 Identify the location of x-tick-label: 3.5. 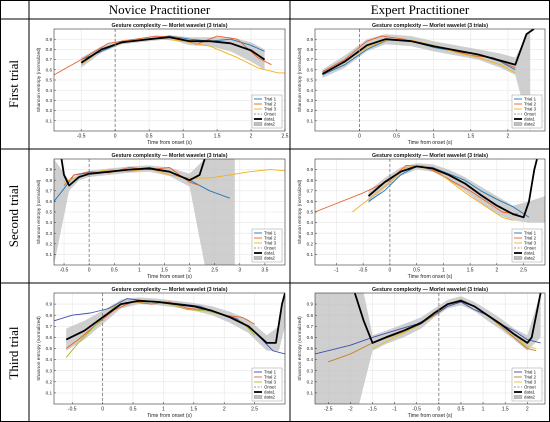
(264, 271).